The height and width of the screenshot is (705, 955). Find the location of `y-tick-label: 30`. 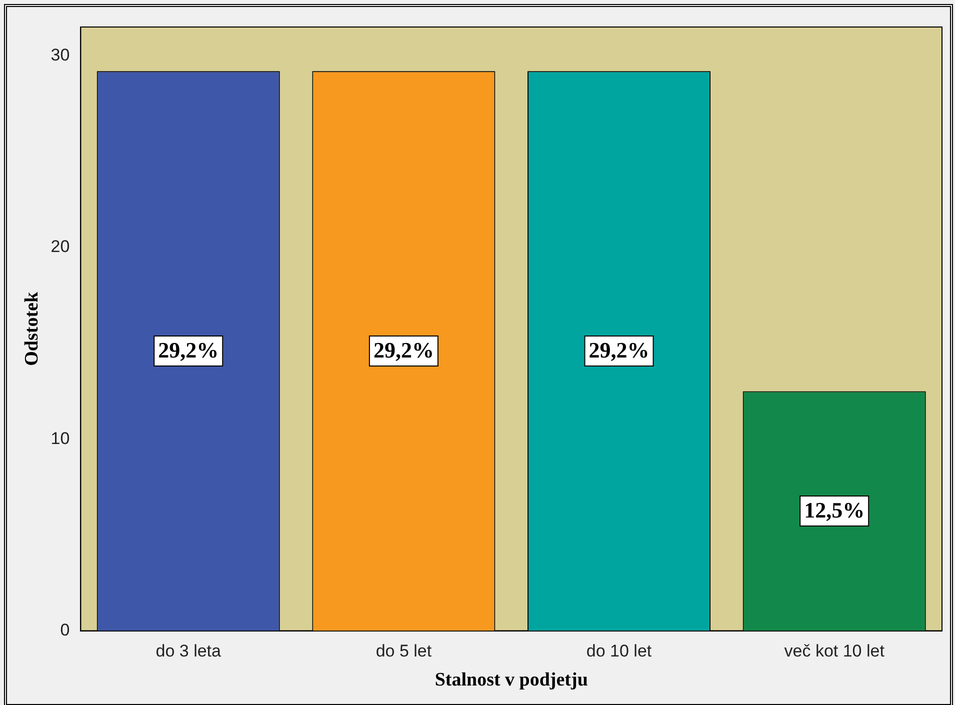

y-tick-label: 30 is located at coordinates (60, 54).